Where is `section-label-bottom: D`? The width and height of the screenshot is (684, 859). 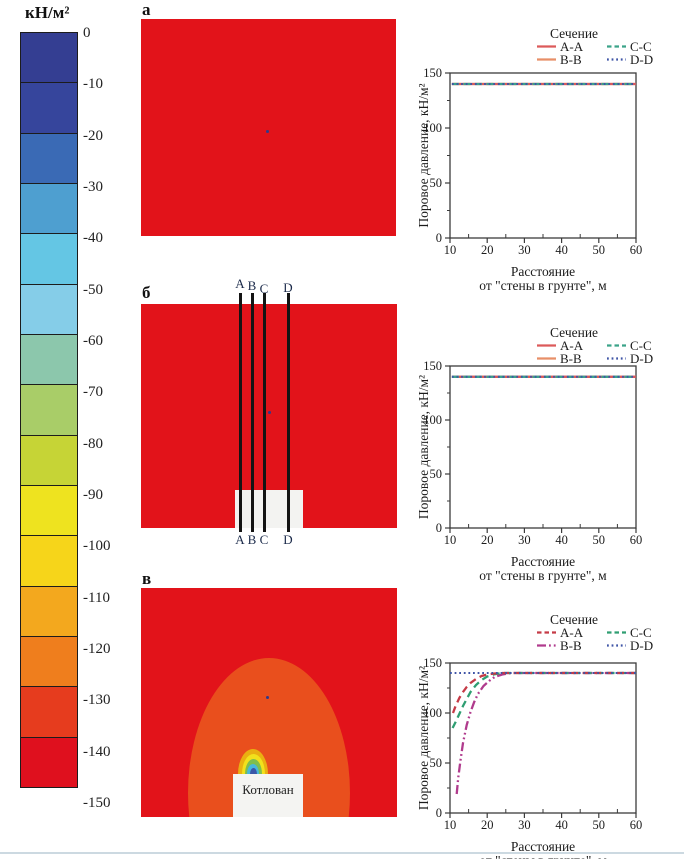
section-label-bottom: D is located at coordinates (288, 539).